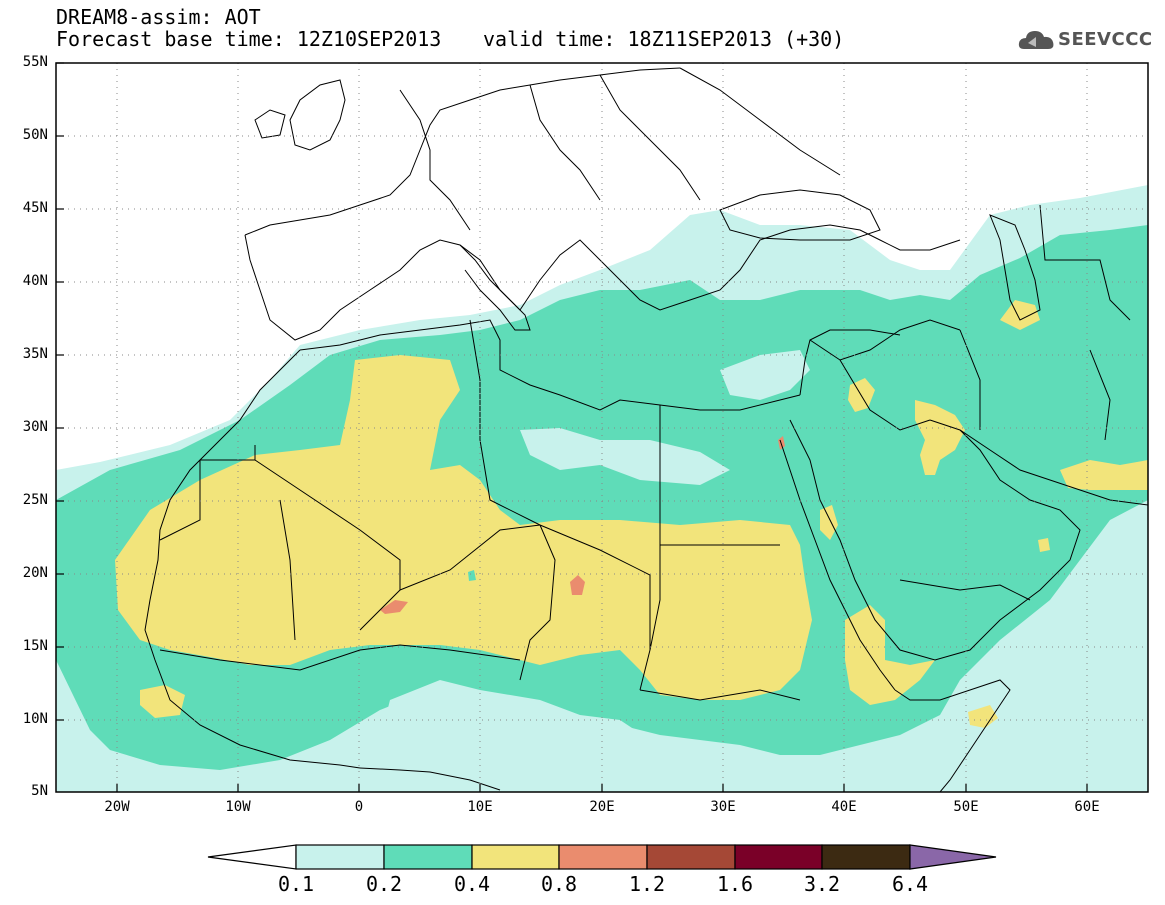 The height and width of the screenshot is (905, 1165). What do you see at coordinates (515, 857) in the screenshot?
I see `colorbar-swatch-0.4-0.8` at bounding box center [515, 857].